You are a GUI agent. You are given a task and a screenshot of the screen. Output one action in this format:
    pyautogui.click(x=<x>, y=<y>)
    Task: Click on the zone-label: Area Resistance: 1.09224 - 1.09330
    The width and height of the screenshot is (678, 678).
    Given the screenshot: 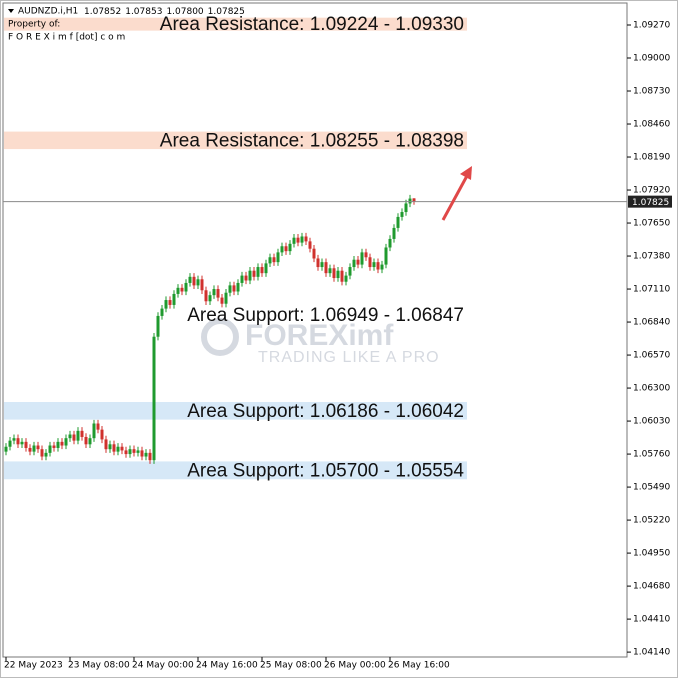 What is the action you would take?
    pyautogui.click(x=312, y=24)
    